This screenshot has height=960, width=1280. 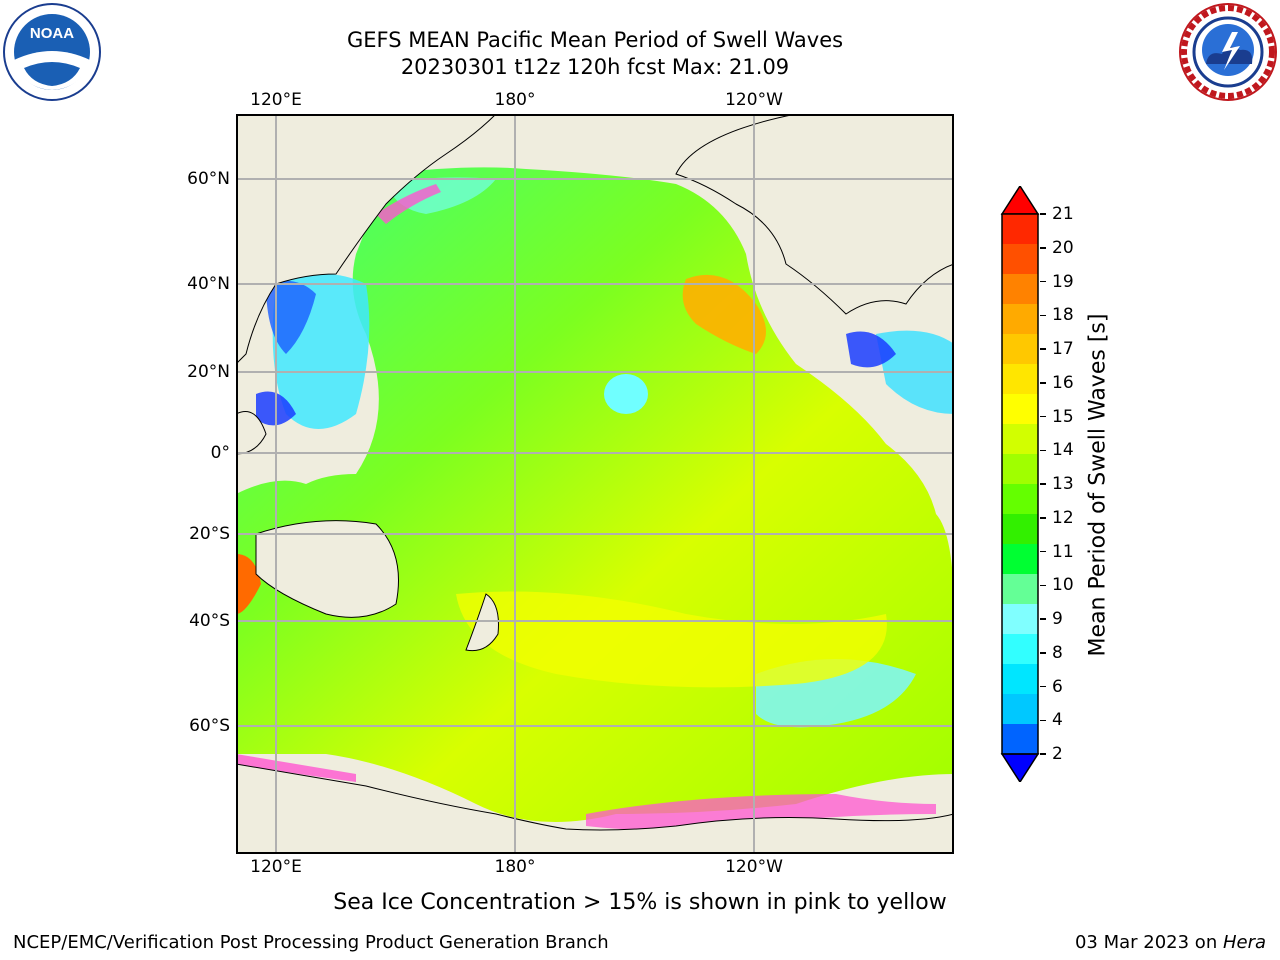 I want to click on colorbar-tick-label: 20, so click(x=1063, y=247).